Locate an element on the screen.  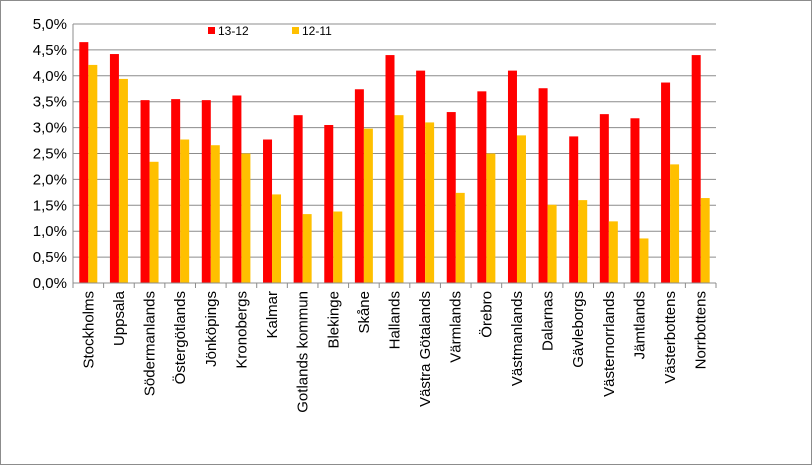
bar-12-11-Östergötlands is located at coordinates (185, 211).